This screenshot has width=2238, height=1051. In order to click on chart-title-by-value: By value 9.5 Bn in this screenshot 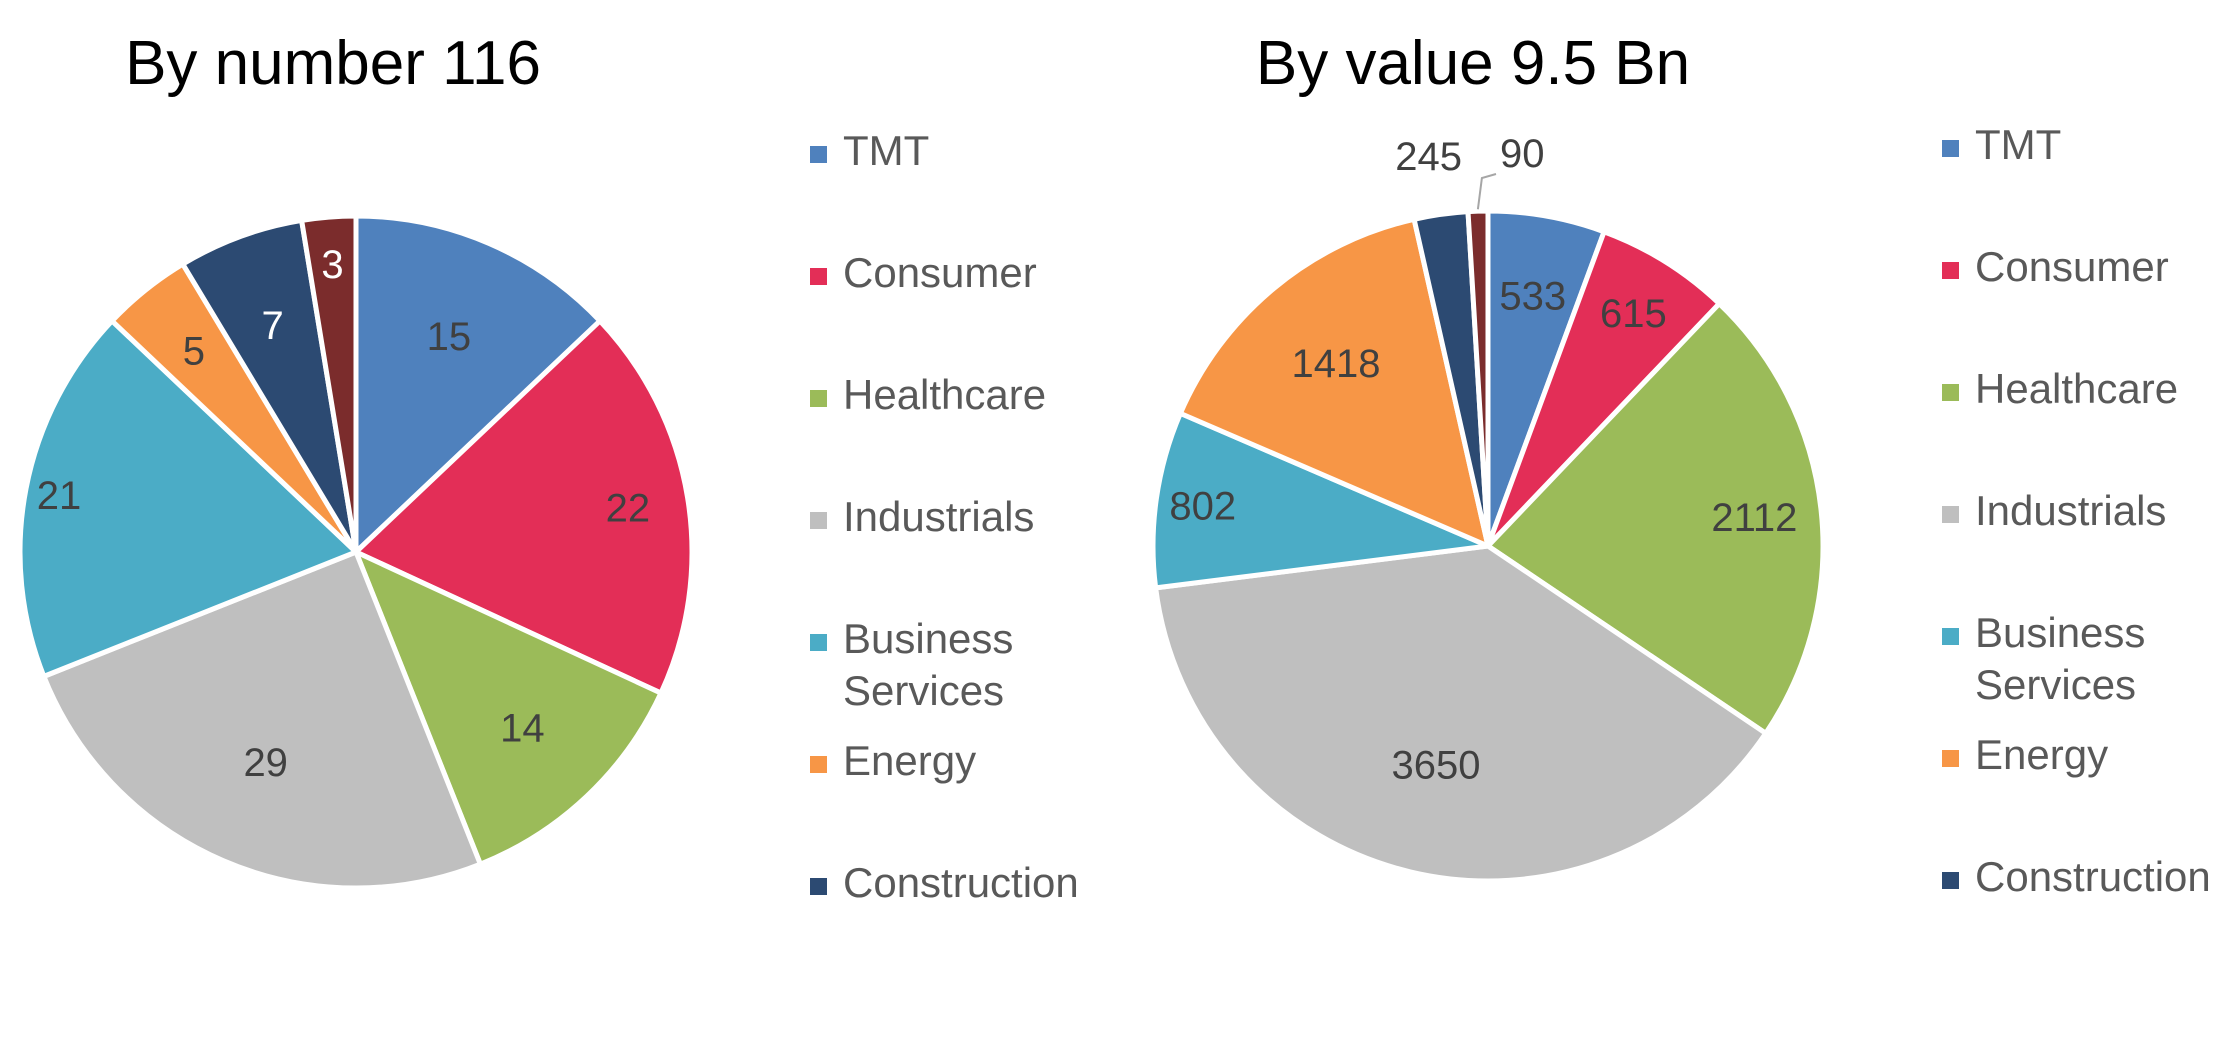, I will do `click(1473, 63)`.